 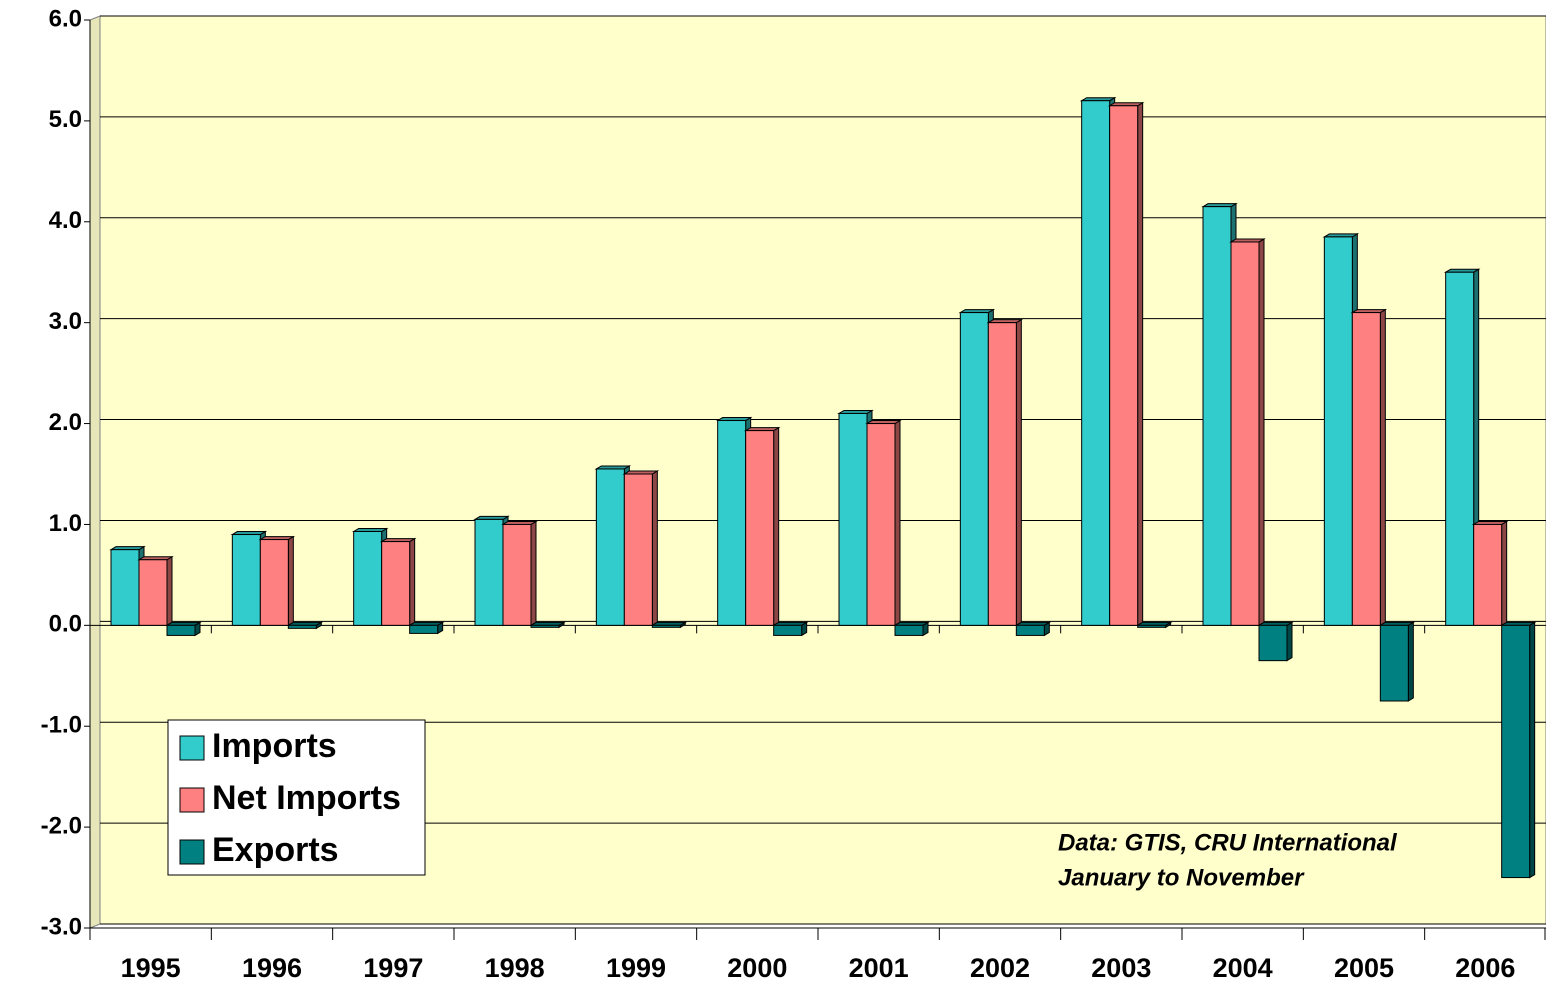 I want to click on y-tick-label: -1.0, so click(x=61, y=725).